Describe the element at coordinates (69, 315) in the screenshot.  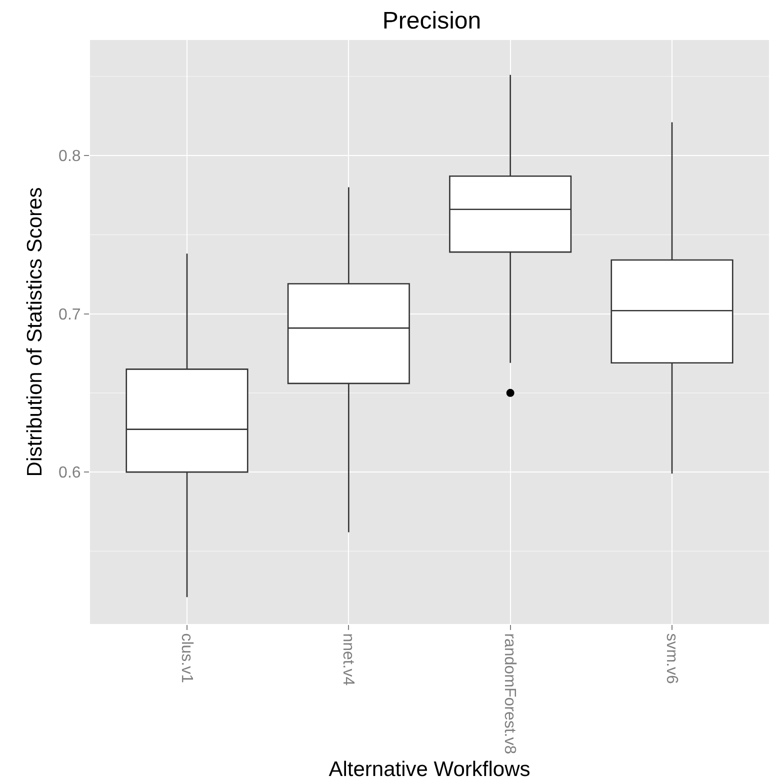
I see `y-tick-label: 0.7` at that location.